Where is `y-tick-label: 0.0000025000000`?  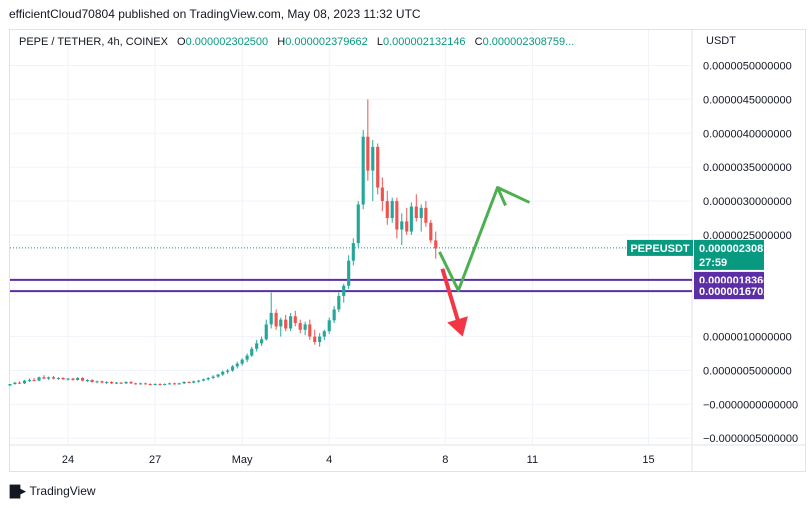 y-tick-label: 0.0000025000000 is located at coordinates (747, 236).